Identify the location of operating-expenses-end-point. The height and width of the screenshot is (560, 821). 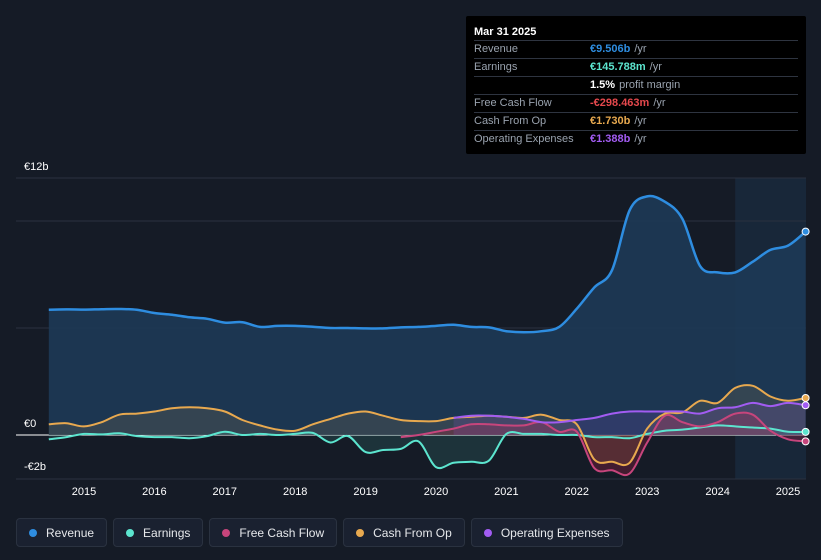
(805, 405).